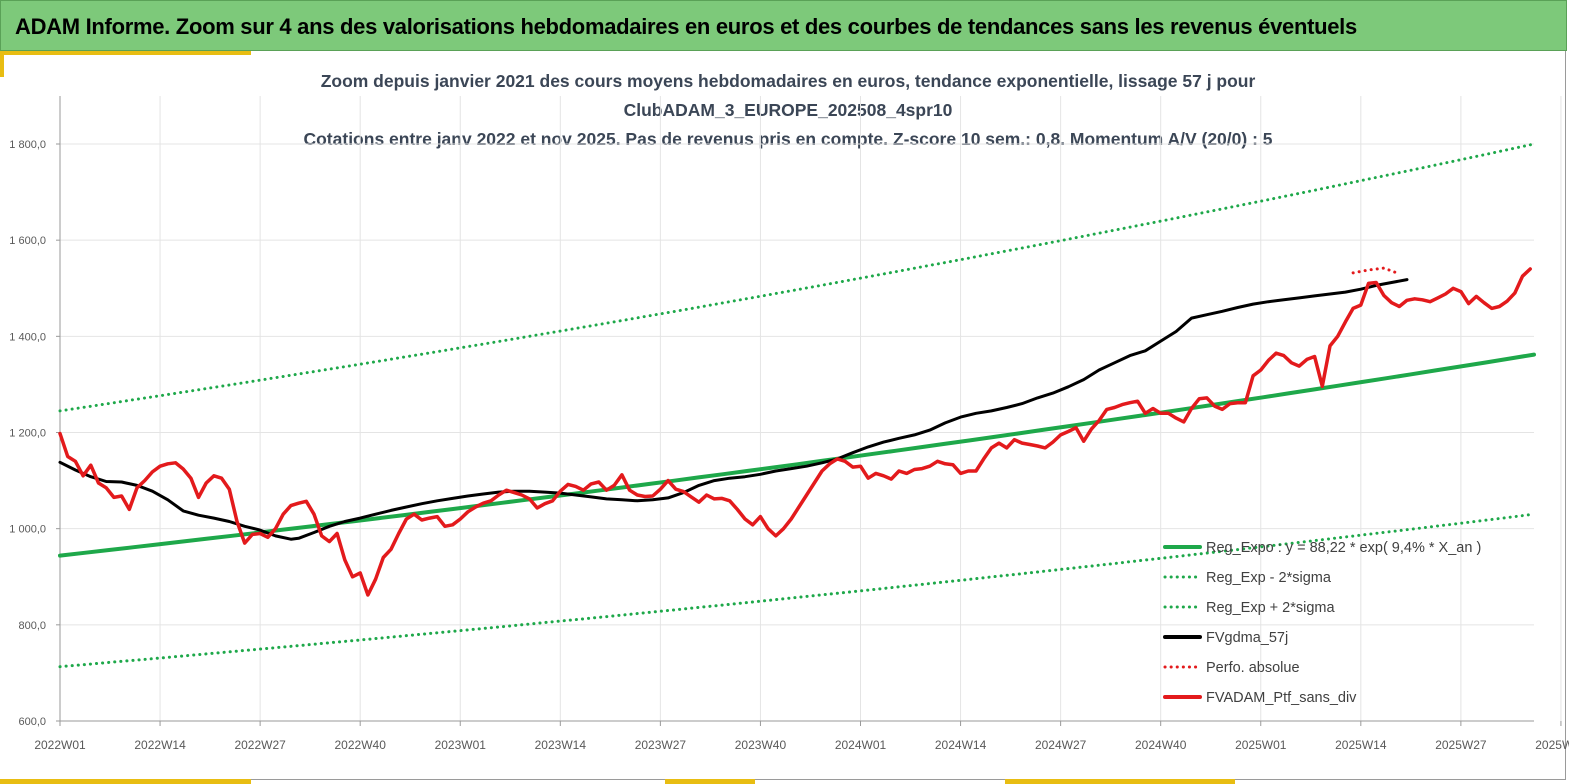  Describe the element at coordinates (27, 337) in the screenshot. I see `y-tick-label: 1 400,0` at that location.